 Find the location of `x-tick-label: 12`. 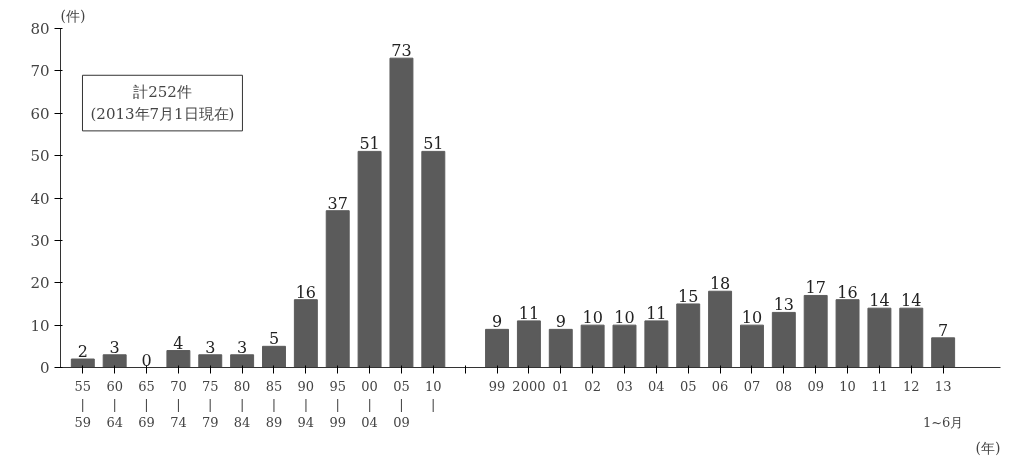

x-tick-label: 12 is located at coordinates (911, 386).